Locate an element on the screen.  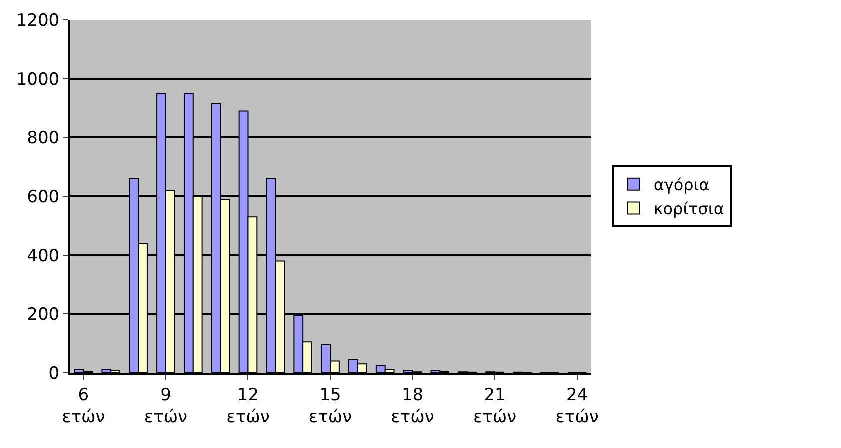
x-tick-label: 6 ετών is located at coordinates (84, 406).